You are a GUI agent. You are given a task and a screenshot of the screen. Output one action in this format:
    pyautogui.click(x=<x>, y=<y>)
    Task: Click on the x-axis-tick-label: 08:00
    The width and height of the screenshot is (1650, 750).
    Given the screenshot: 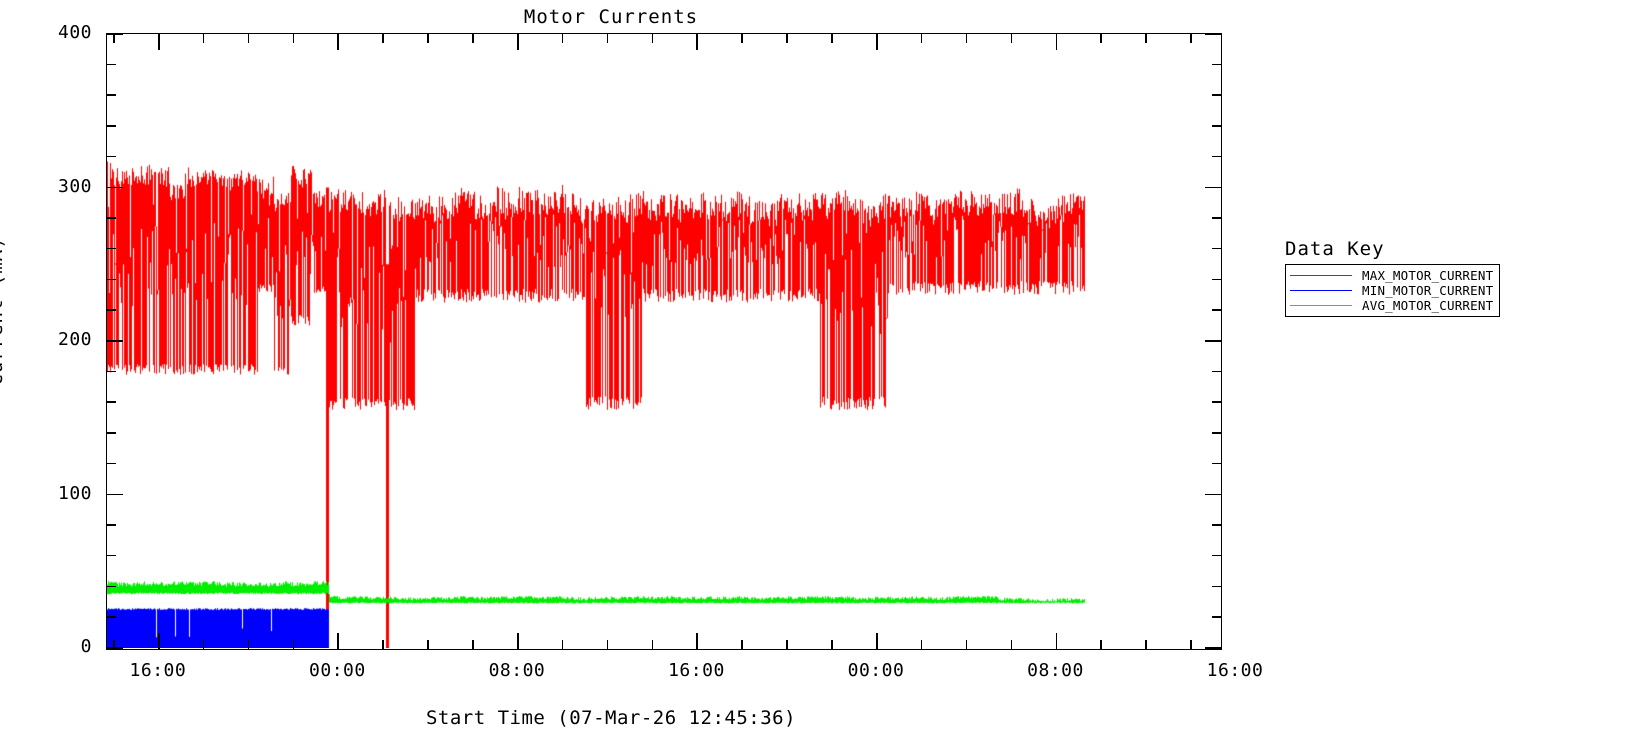 What is the action you would take?
    pyautogui.click(x=1055, y=670)
    